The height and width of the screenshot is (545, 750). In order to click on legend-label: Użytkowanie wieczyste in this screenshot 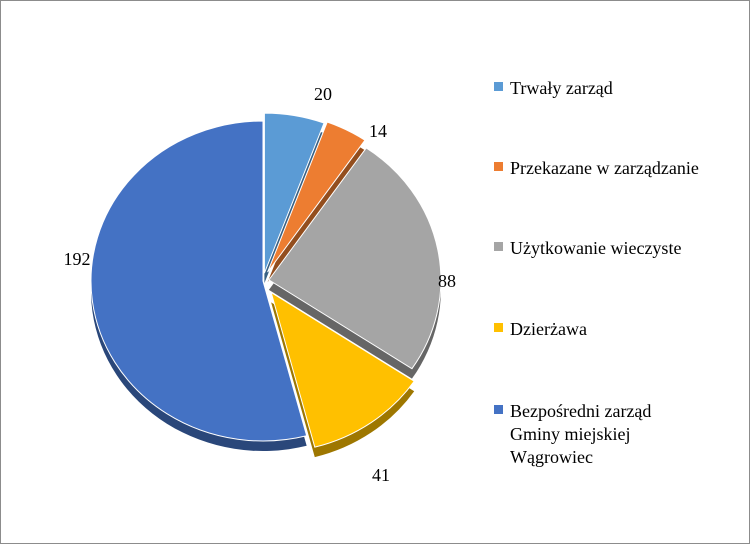, I will do `click(596, 248)`.